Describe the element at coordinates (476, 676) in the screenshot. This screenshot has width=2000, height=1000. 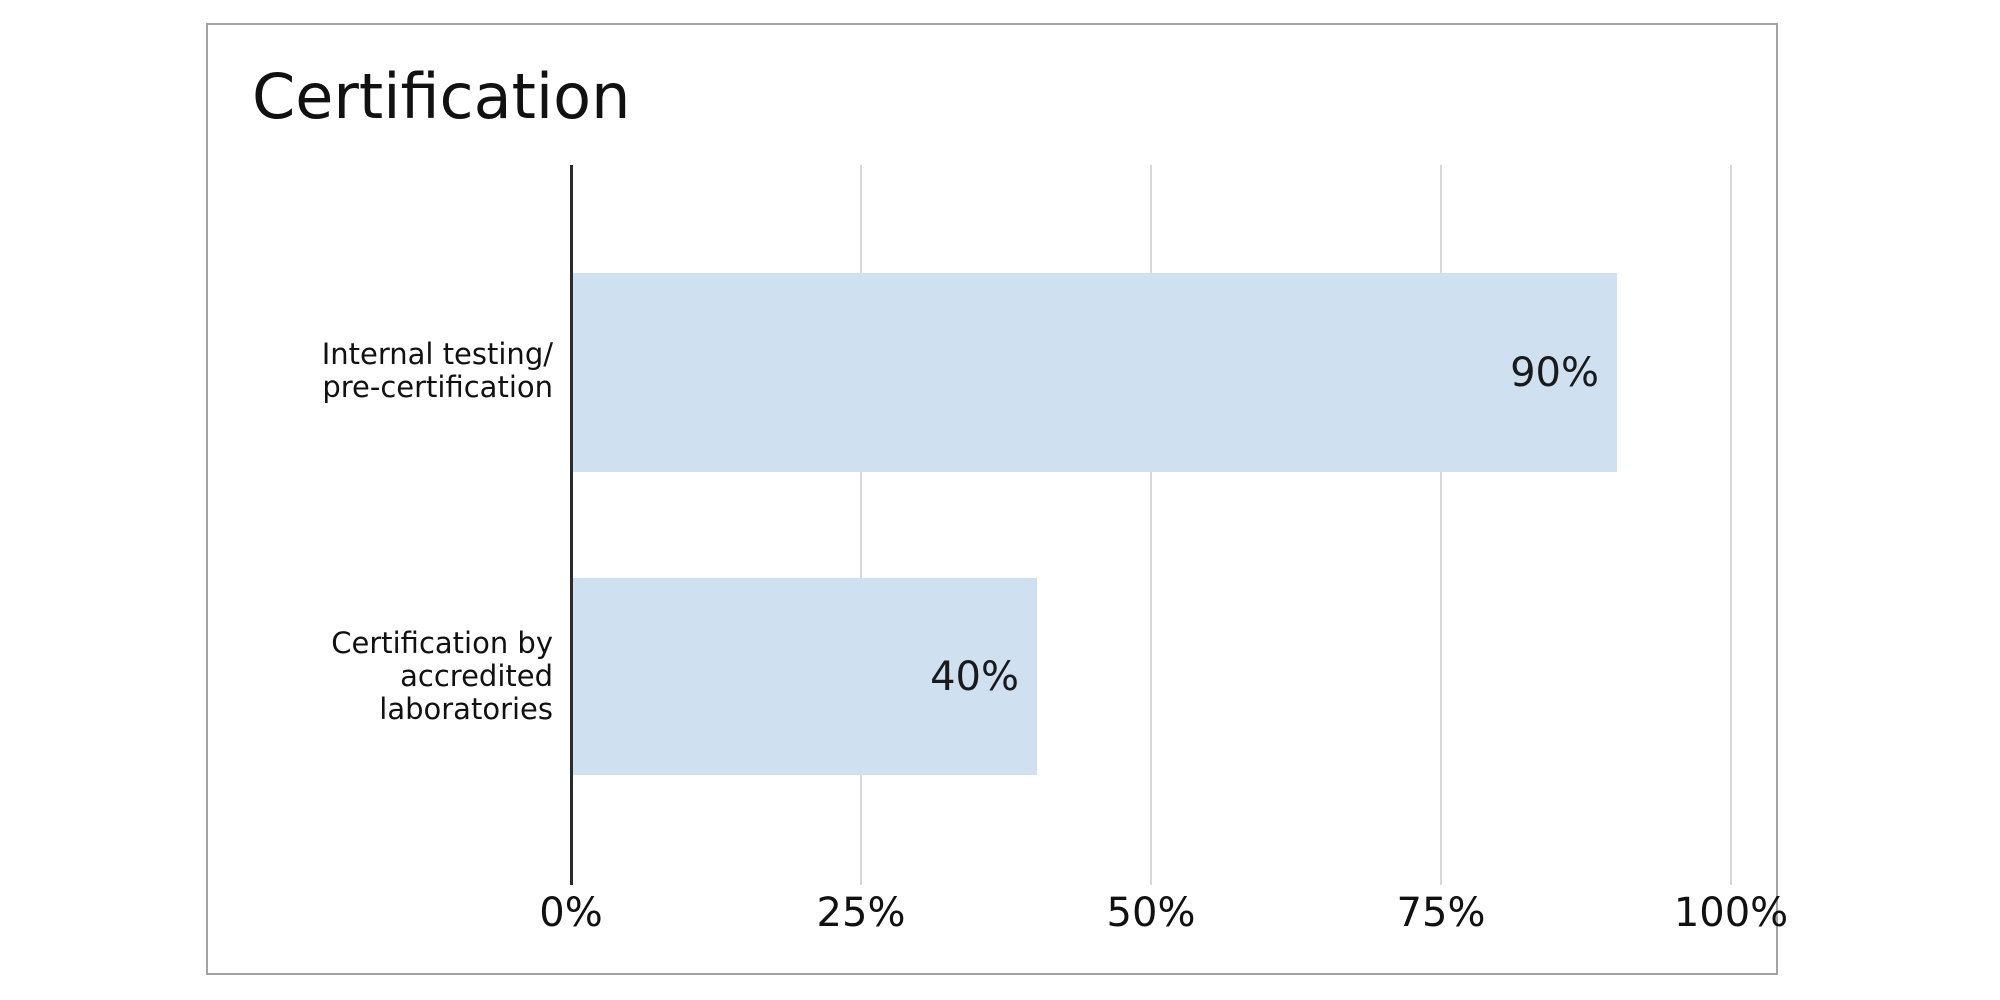
I see `category-label-line: accredited` at that location.